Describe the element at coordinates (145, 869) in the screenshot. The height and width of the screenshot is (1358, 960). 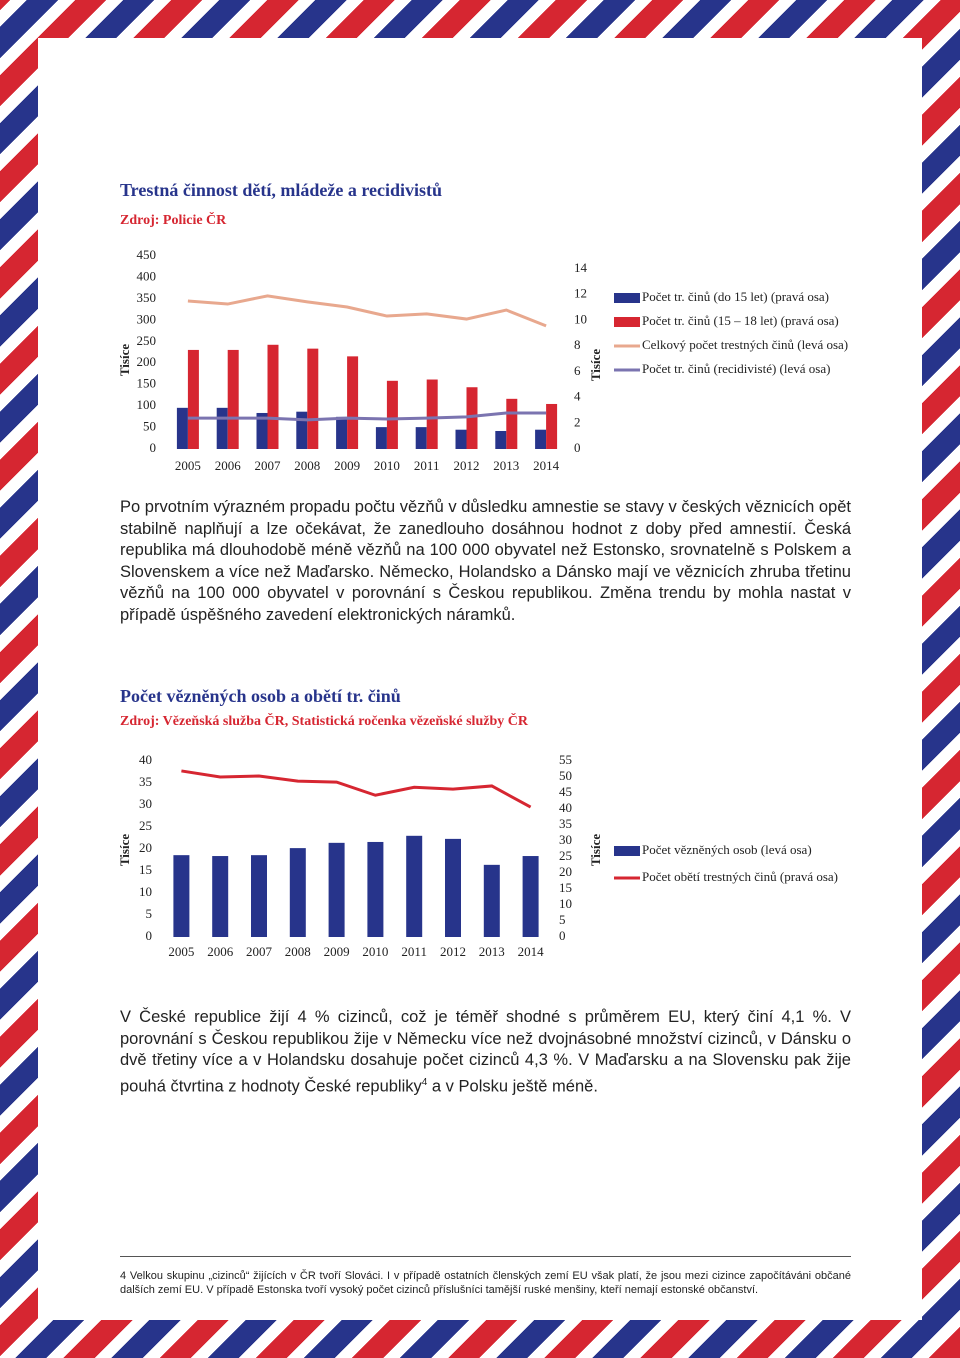
I see `y-tick-label: 15` at that location.